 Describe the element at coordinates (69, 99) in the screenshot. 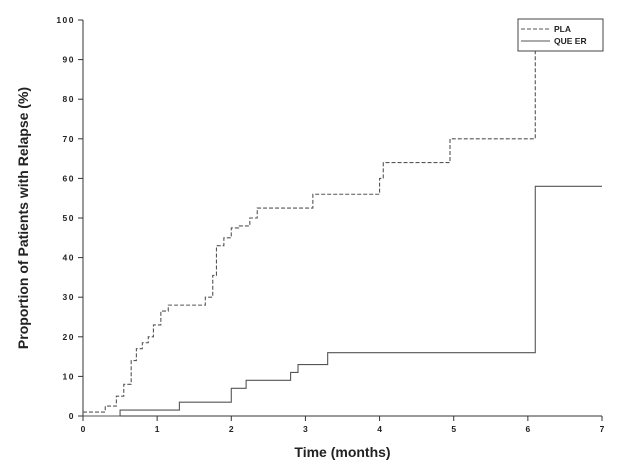

I see `y-tick-label: 80` at that location.